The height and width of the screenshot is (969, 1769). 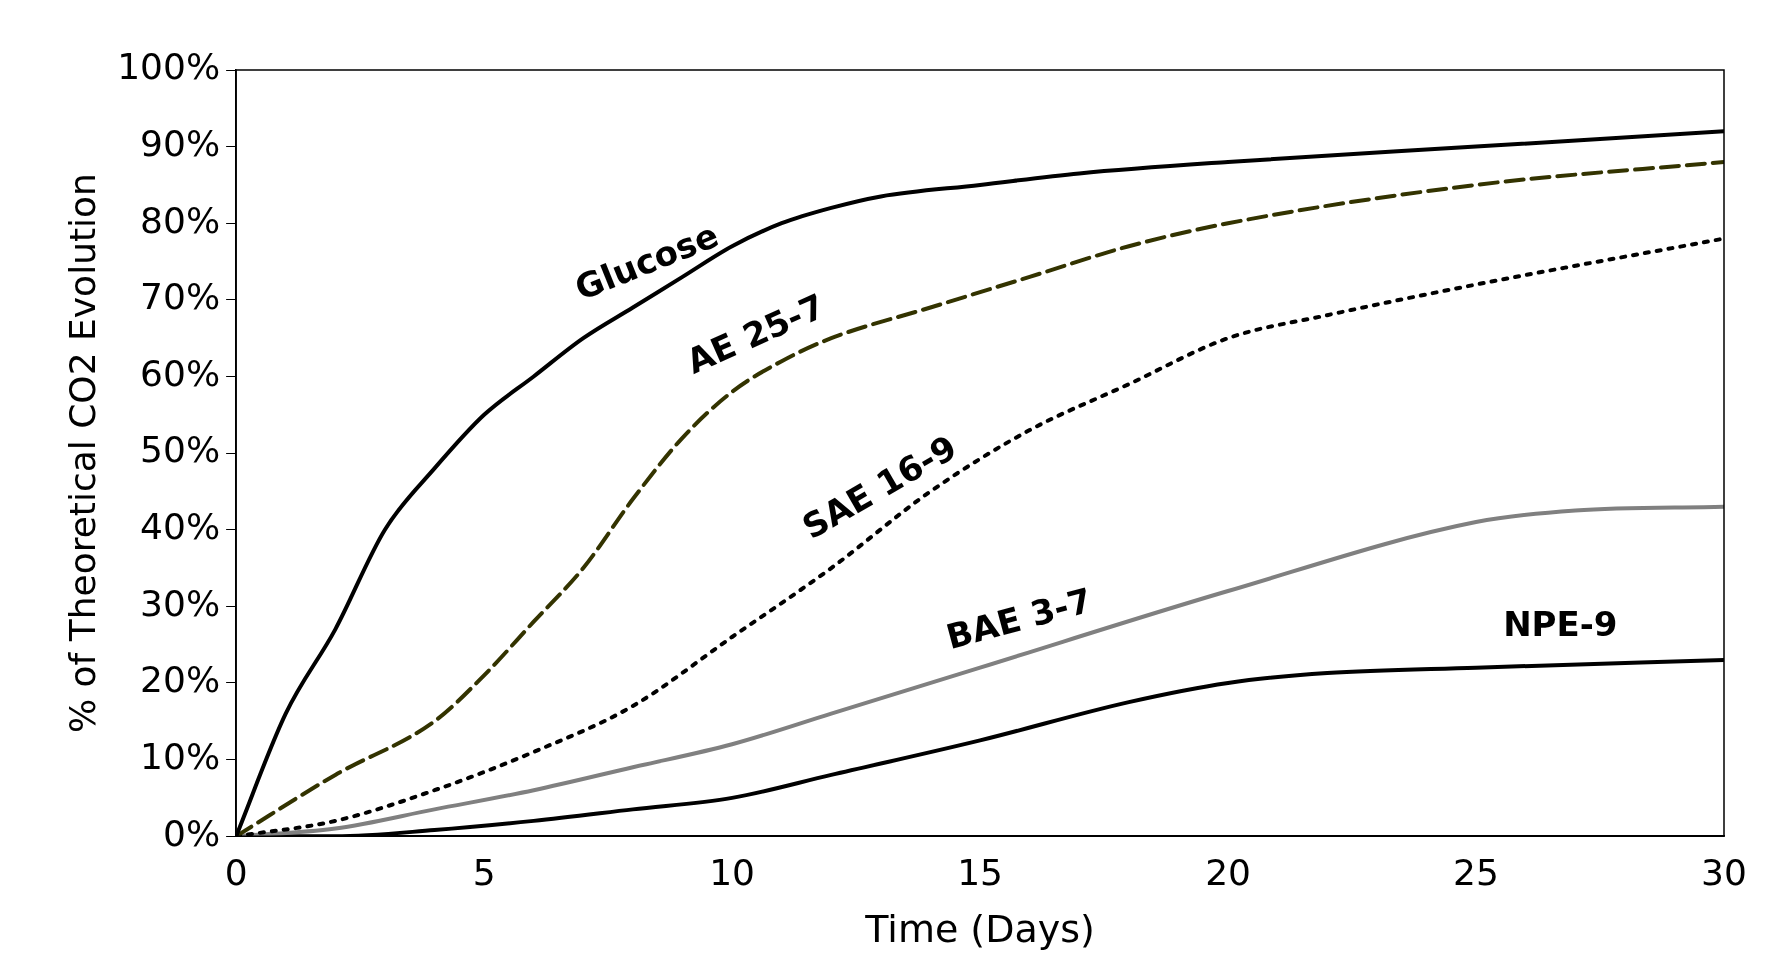 I want to click on x-tick-label: 25, so click(x=1476, y=873).